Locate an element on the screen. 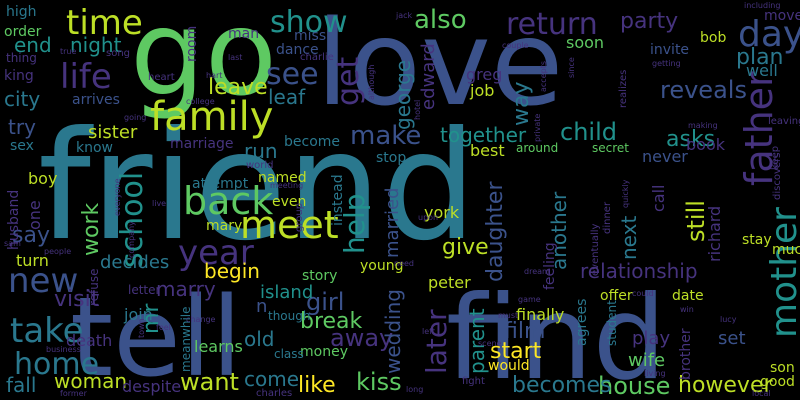 Image resolution: width=800 pixels, height=400 pixels. cloud-word-quickly: quickly is located at coordinates (625, 193).